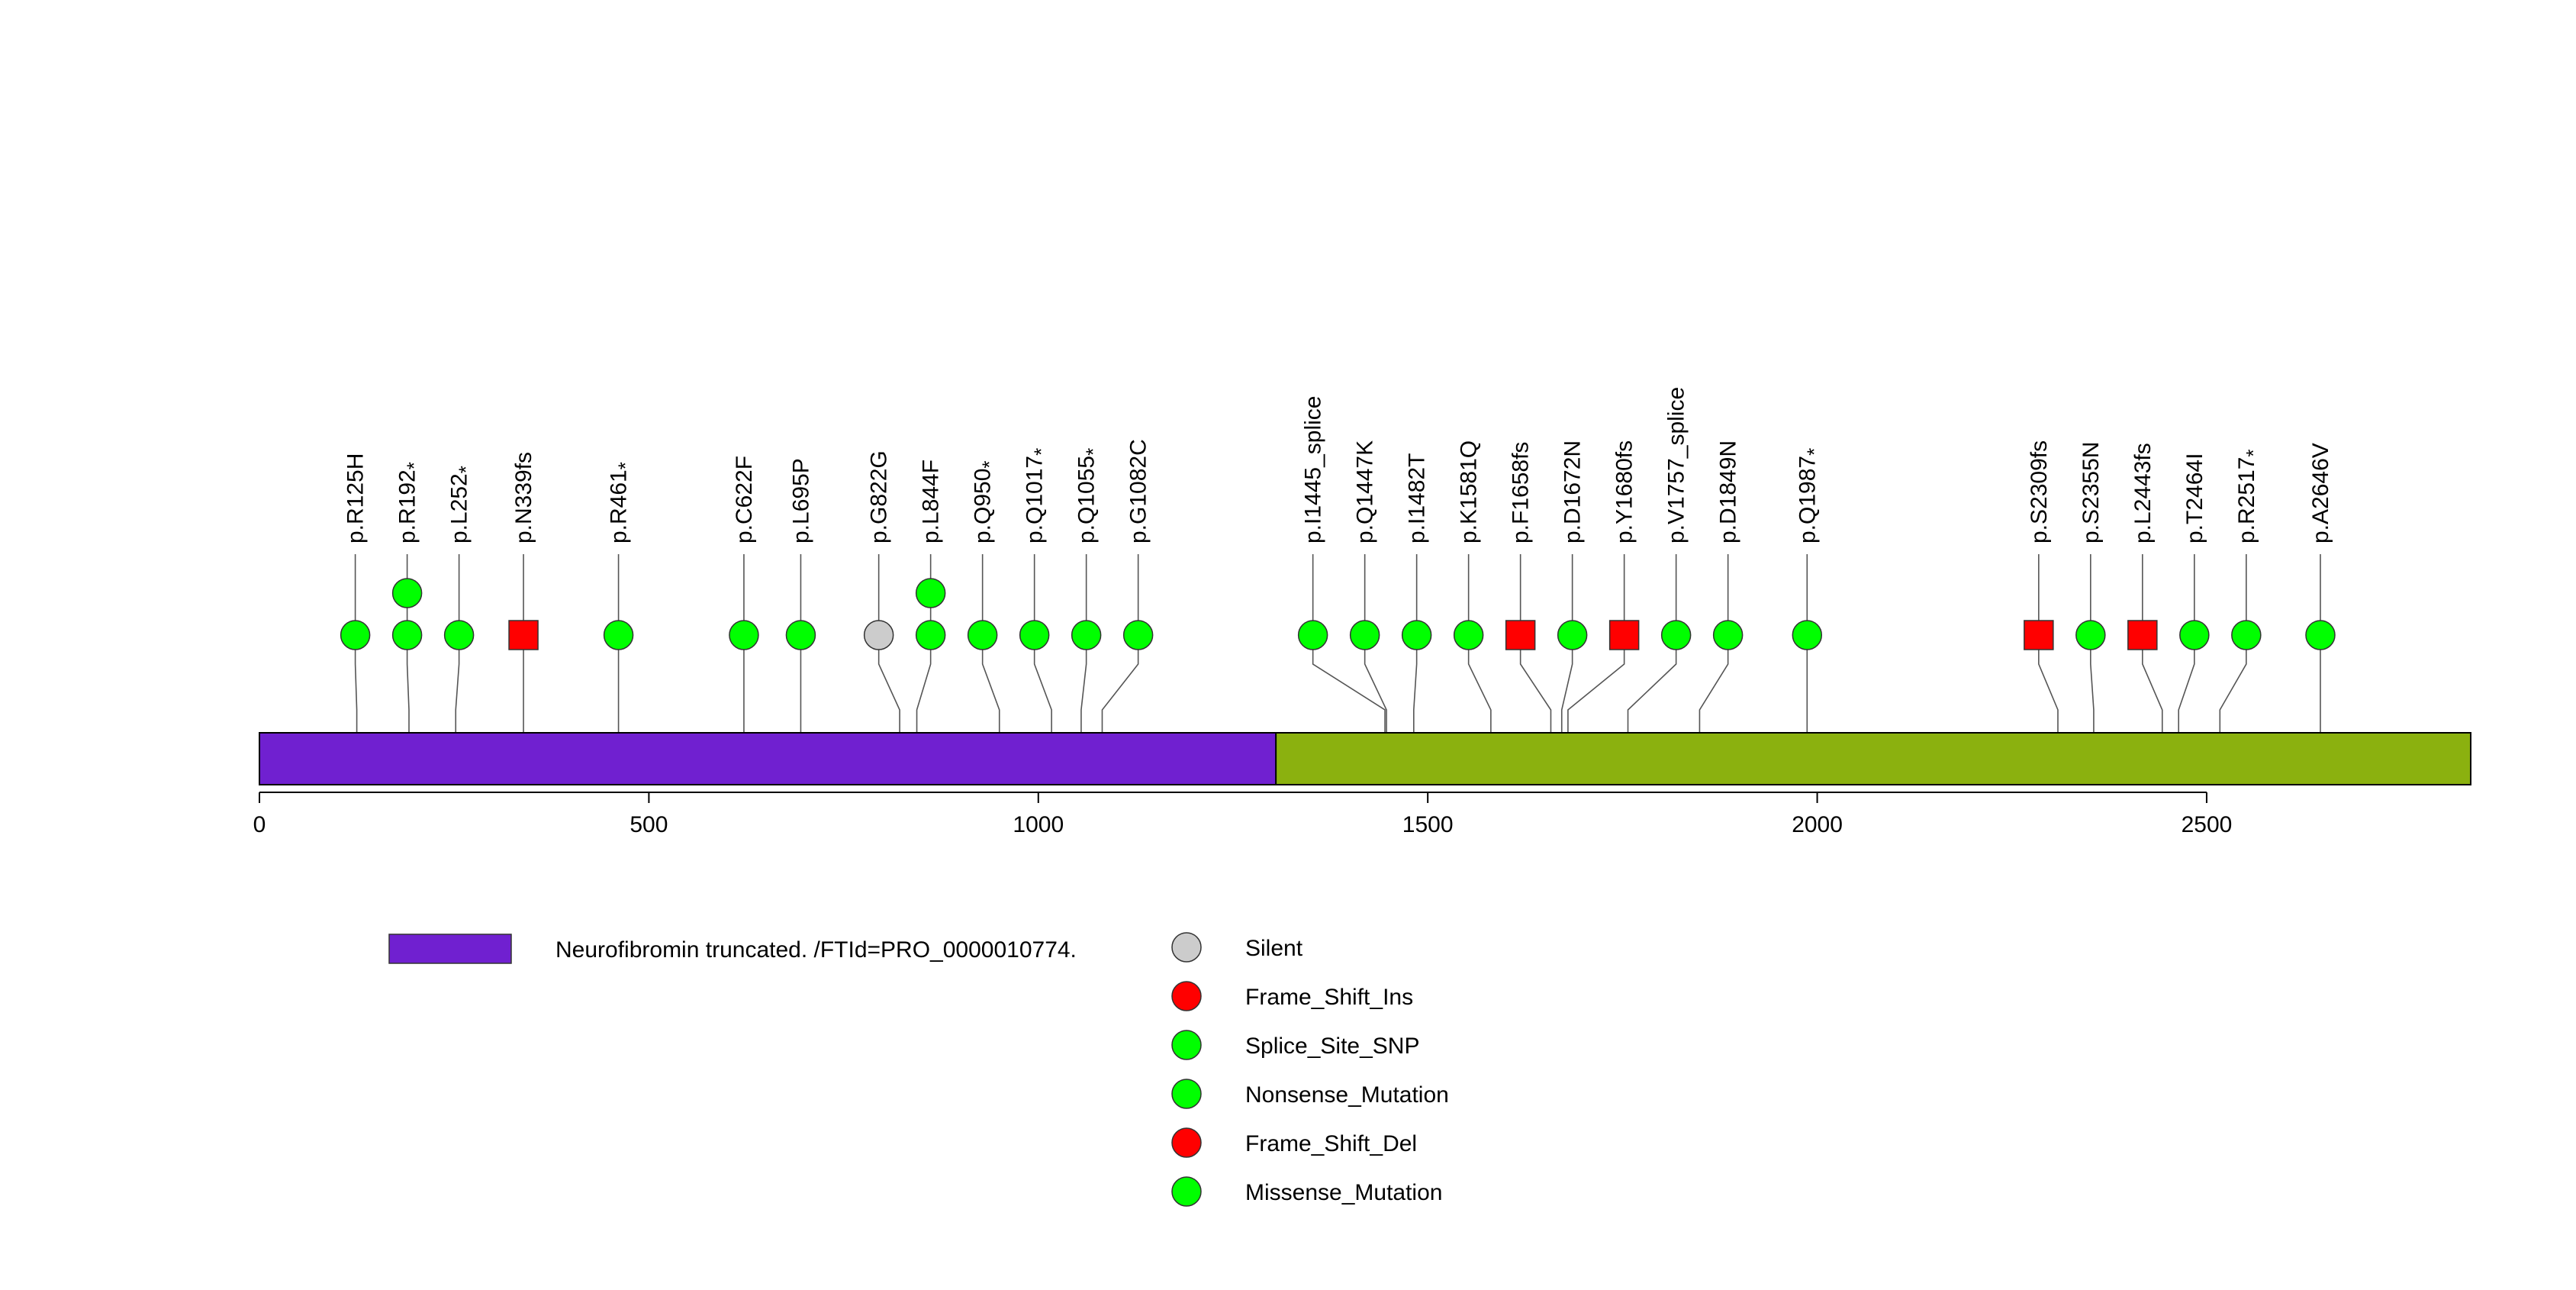 This screenshot has height=1290, width=2576. Describe the element at coordinates (1186, 1045) in the screenshot. I see `legend-swatch-splice_site_snp` at that location.